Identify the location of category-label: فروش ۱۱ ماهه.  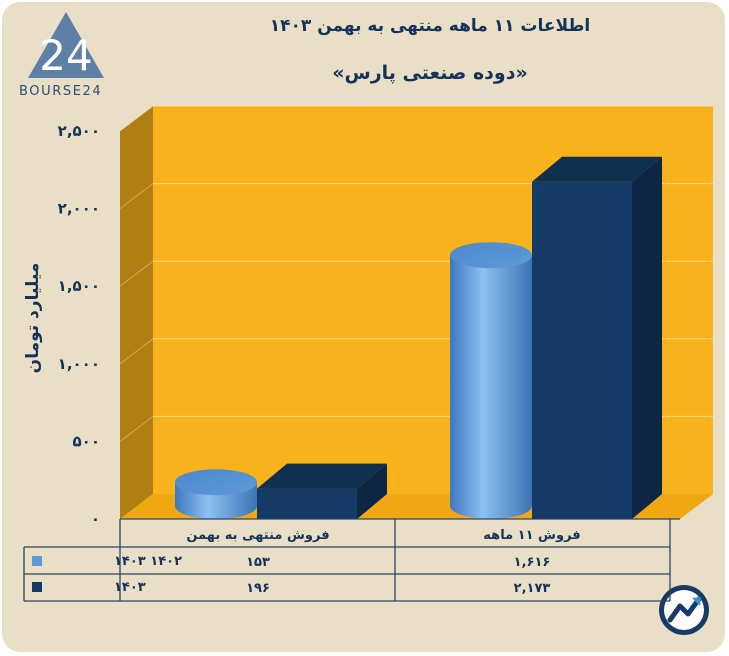
(531, 535).